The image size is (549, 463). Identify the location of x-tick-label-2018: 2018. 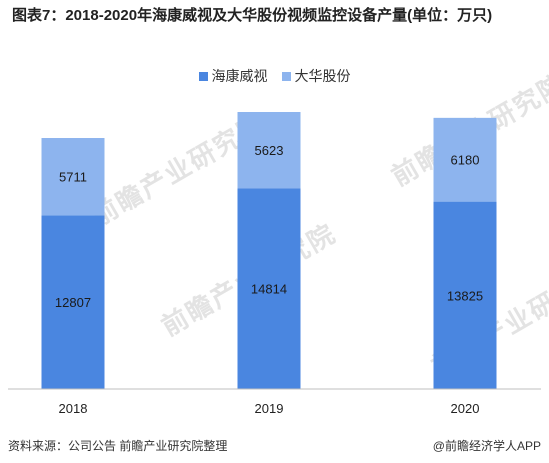
(73, 408).